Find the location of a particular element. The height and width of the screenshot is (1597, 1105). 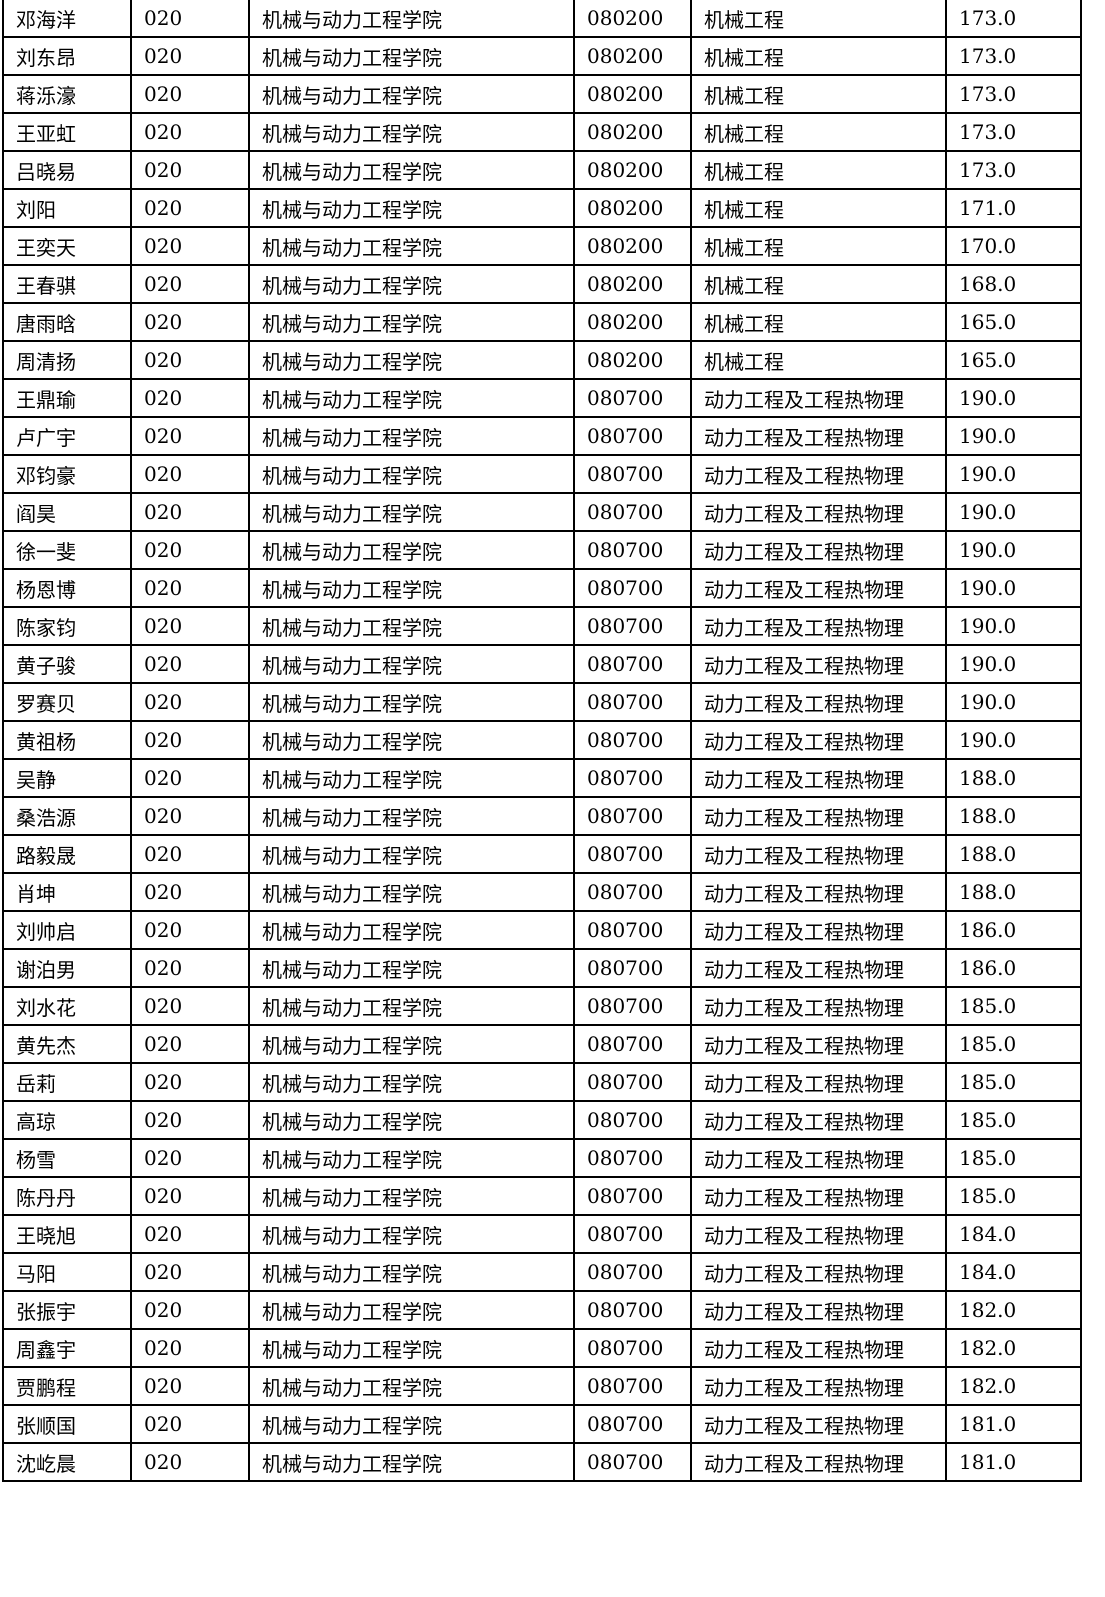

table-row: 刘水花 020 机械与动力工程学院 080700 动力工程及工程热物理 185.0 is located at coordinates (542, 1006).